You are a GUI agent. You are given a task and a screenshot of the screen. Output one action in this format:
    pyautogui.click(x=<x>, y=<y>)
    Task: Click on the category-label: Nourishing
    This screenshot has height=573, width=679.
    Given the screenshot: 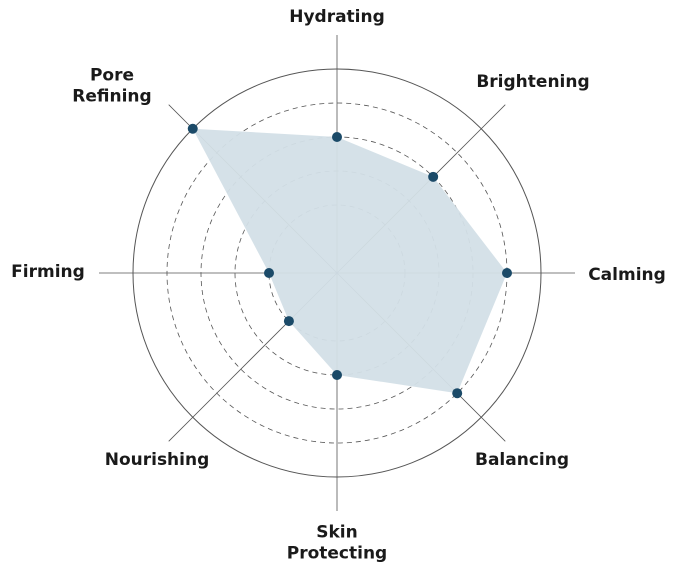 What is the action you would take?
    pyautogui.click(x=157, y=460)
    